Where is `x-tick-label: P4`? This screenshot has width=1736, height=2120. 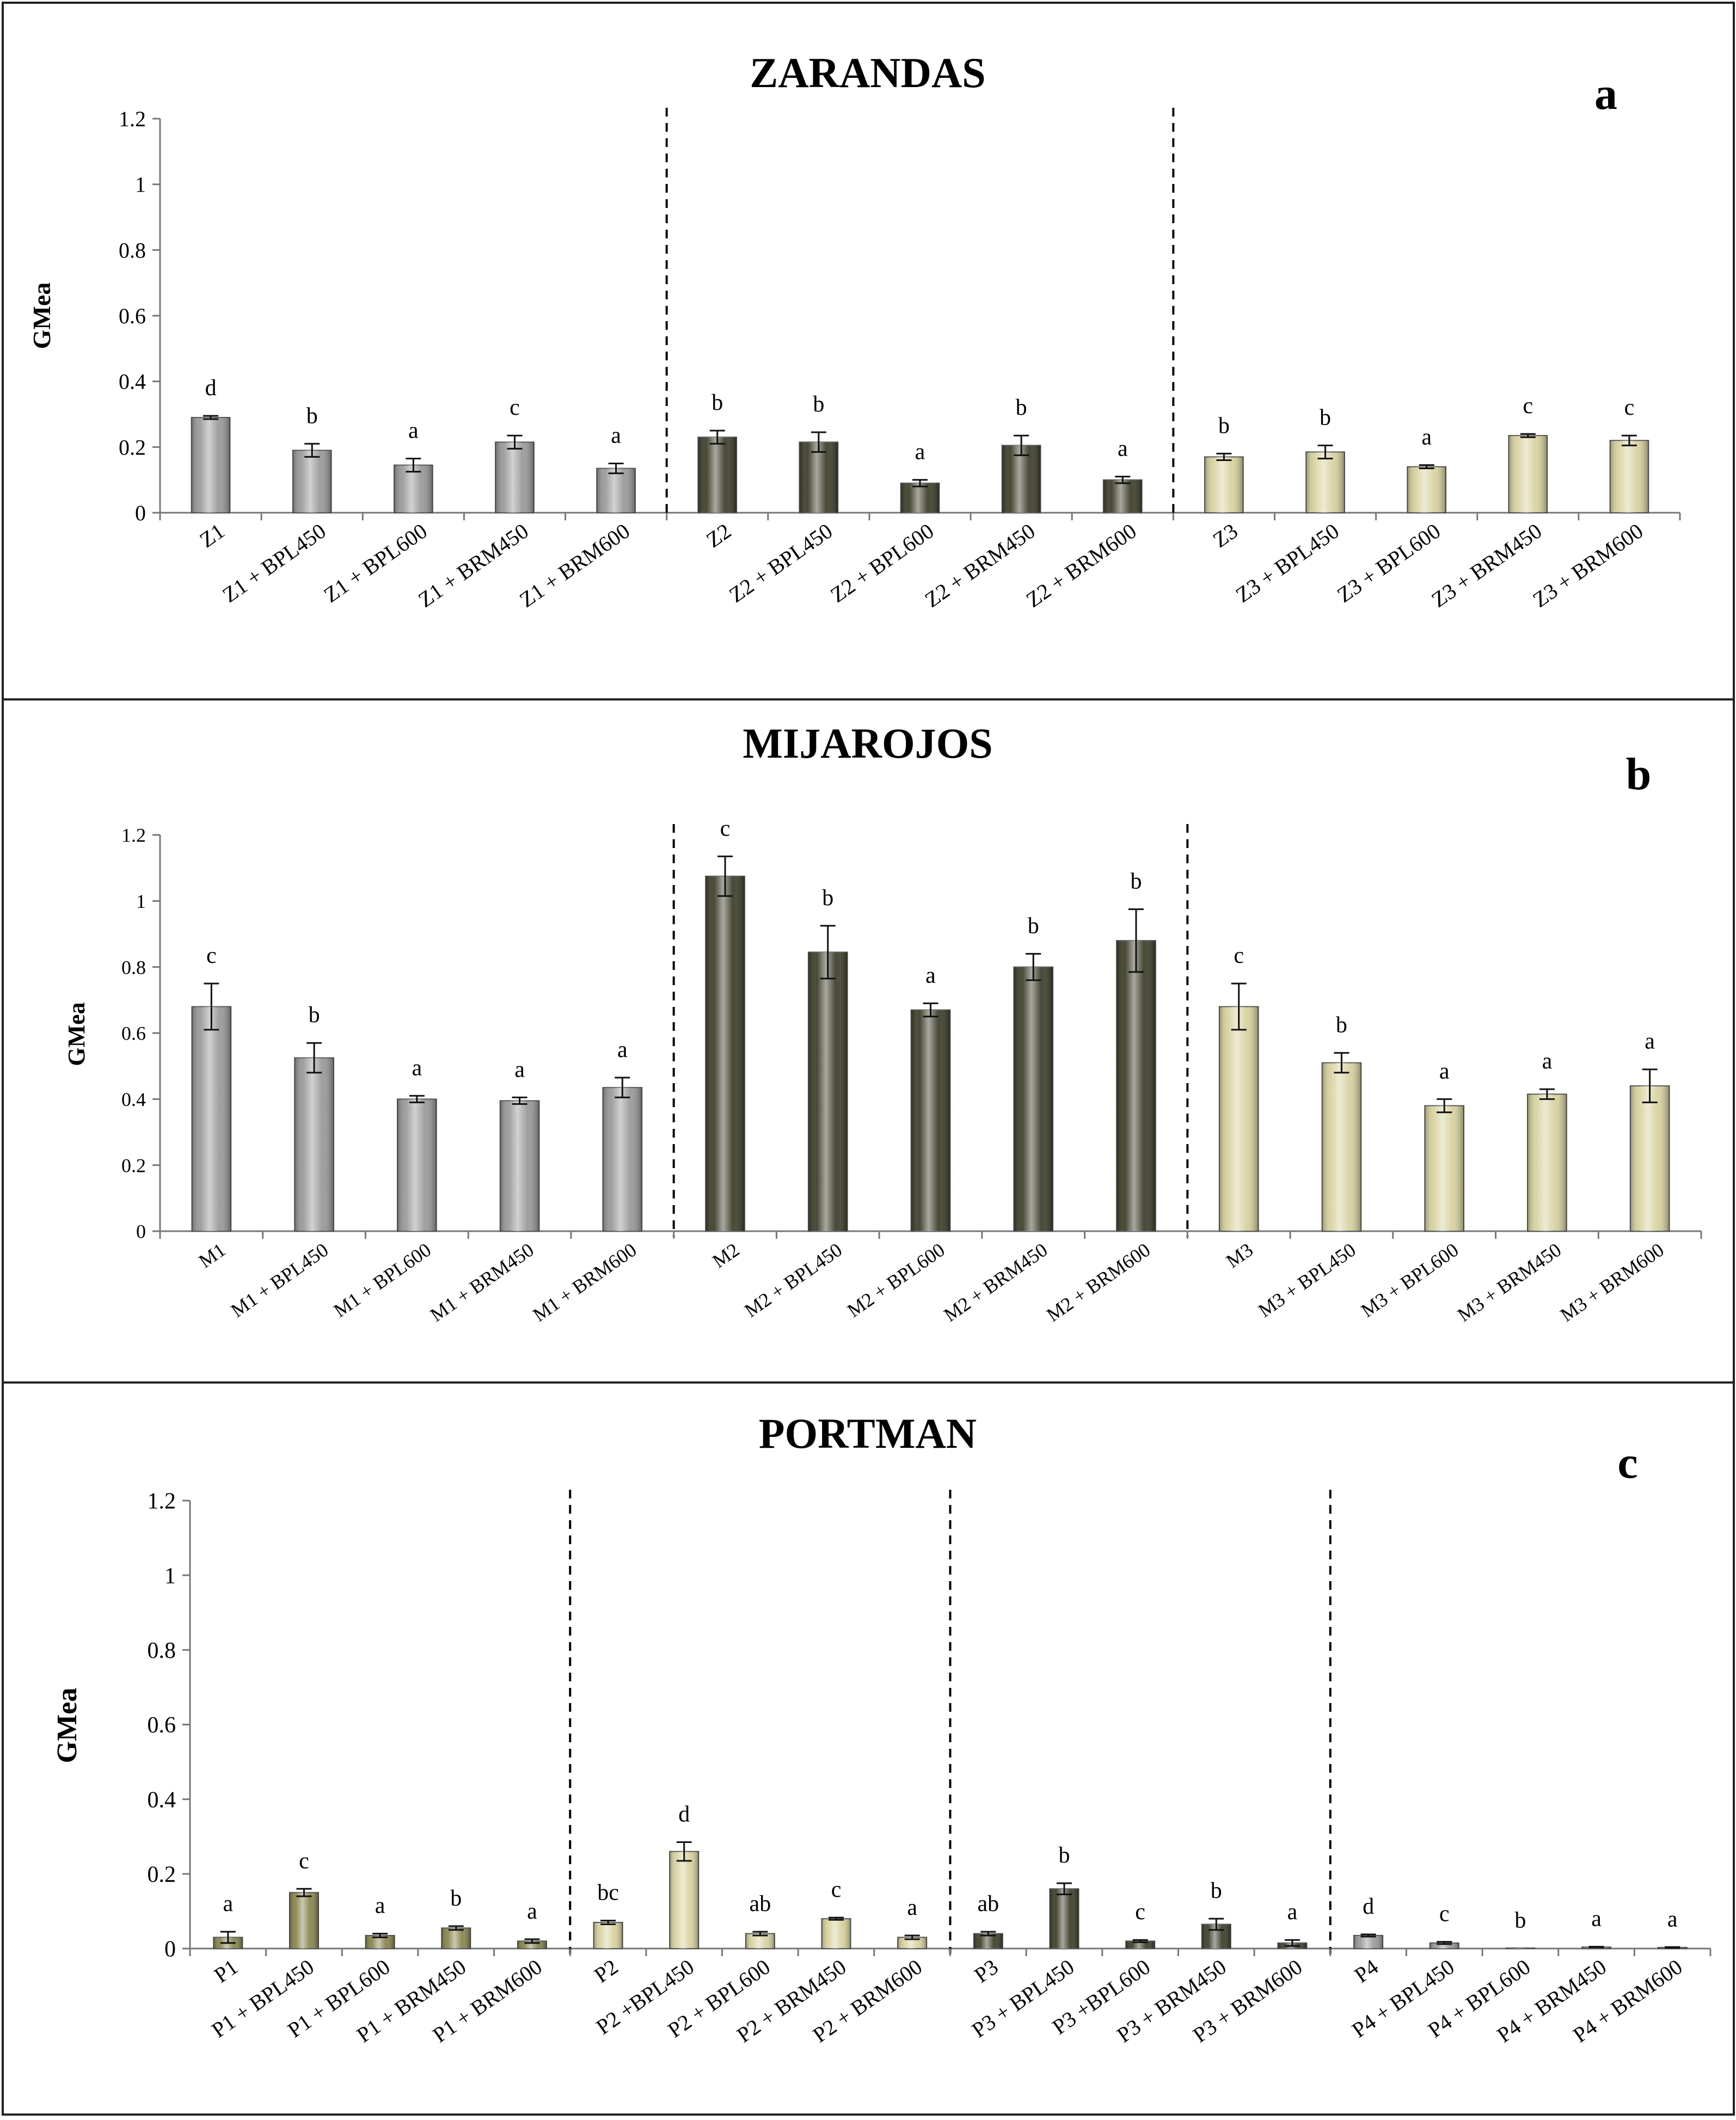 x-tick-label: P4 is located at coordinates (1366, 1972).